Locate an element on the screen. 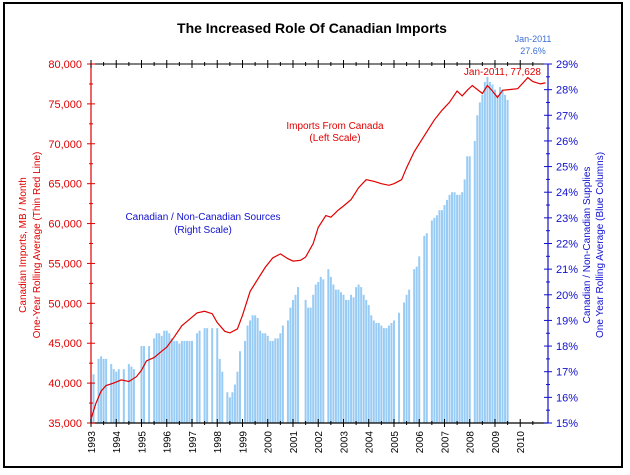  x-tick-label: 2000 is located at coordinates (269, 442).